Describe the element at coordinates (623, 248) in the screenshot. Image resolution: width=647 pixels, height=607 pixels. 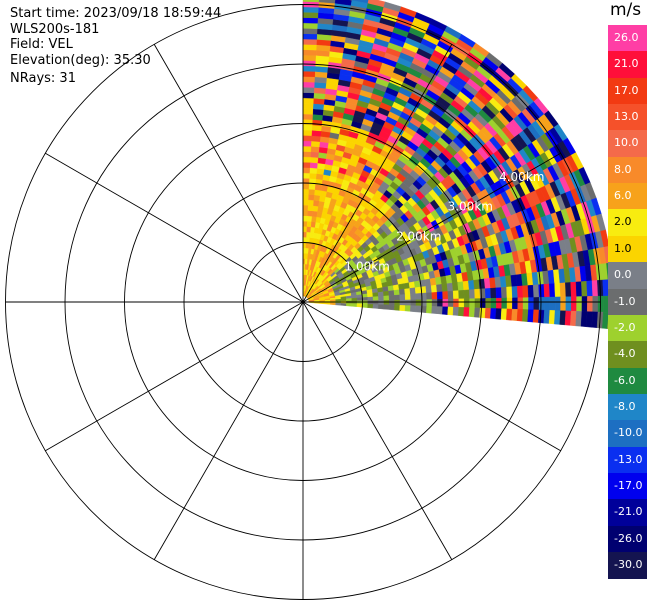
I see `colorbar-tick-label: 1.0` at that location.